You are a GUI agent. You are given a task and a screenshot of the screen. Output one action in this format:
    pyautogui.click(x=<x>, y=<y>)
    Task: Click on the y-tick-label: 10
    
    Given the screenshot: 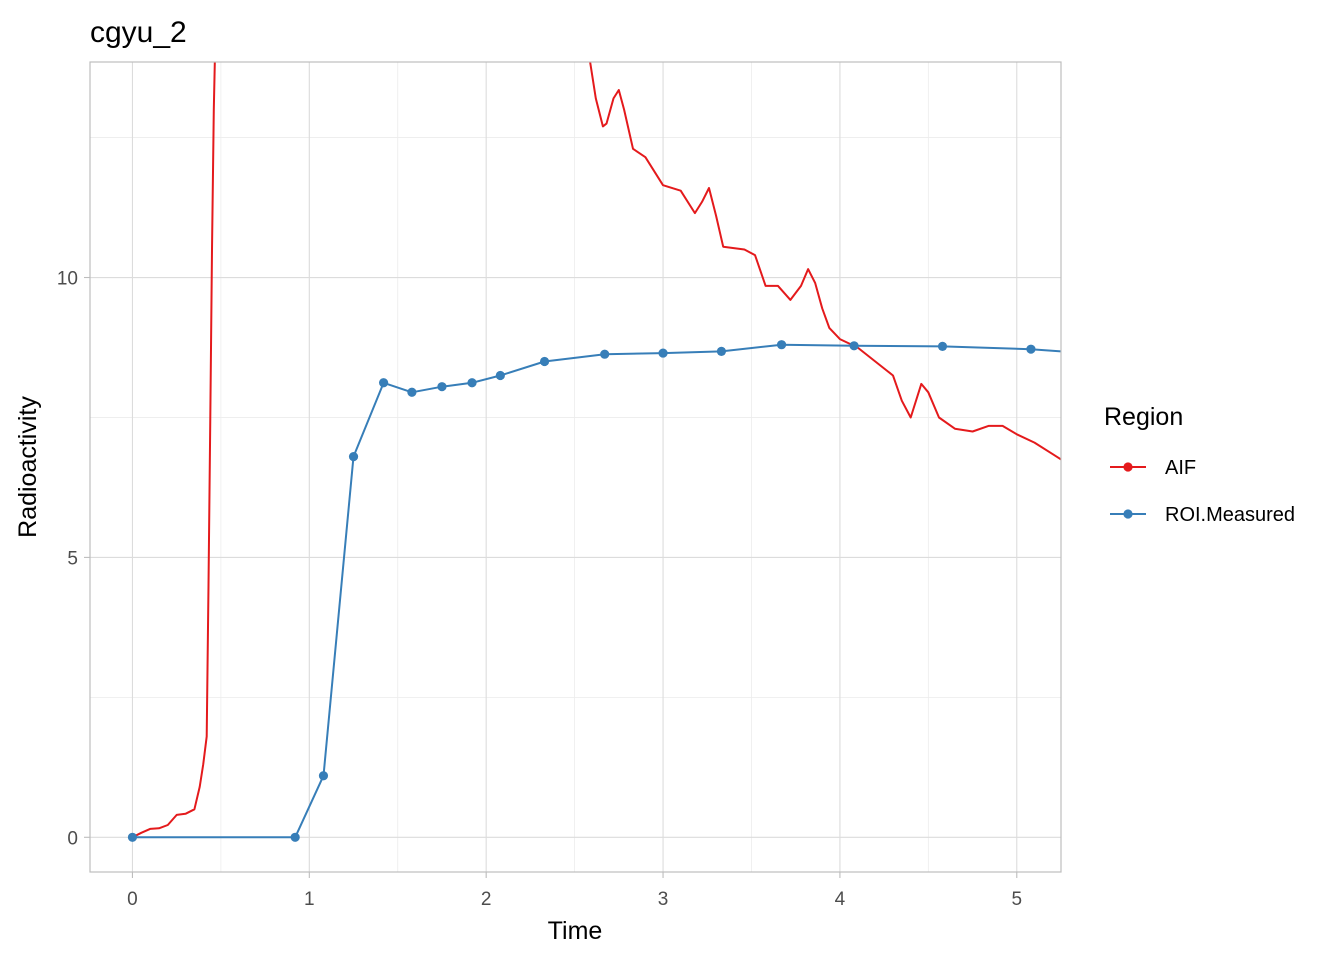 What is the action you would take?
    pyautogui.click(x=67, y=279)
    